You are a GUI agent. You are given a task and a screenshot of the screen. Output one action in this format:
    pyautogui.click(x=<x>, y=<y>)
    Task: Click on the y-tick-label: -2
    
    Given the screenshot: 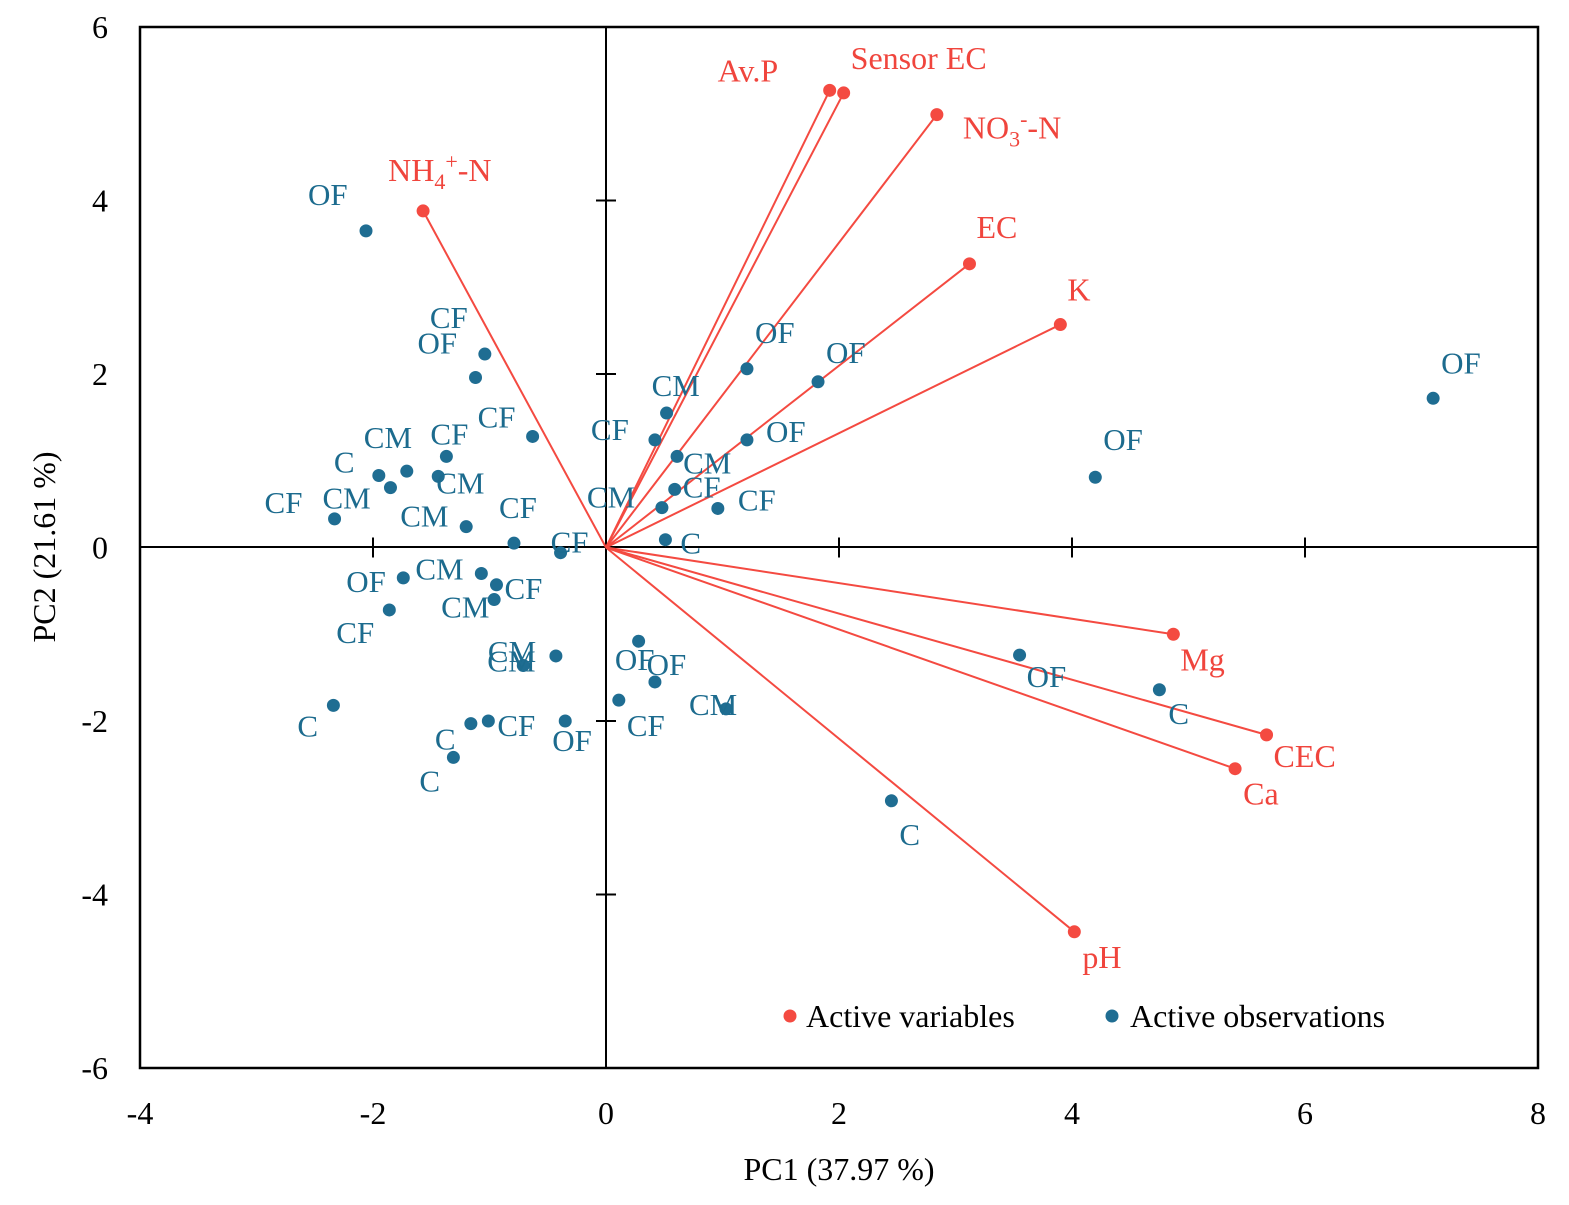 What is the action you would take?
    pyautogui.click(x=94, y=721)
    